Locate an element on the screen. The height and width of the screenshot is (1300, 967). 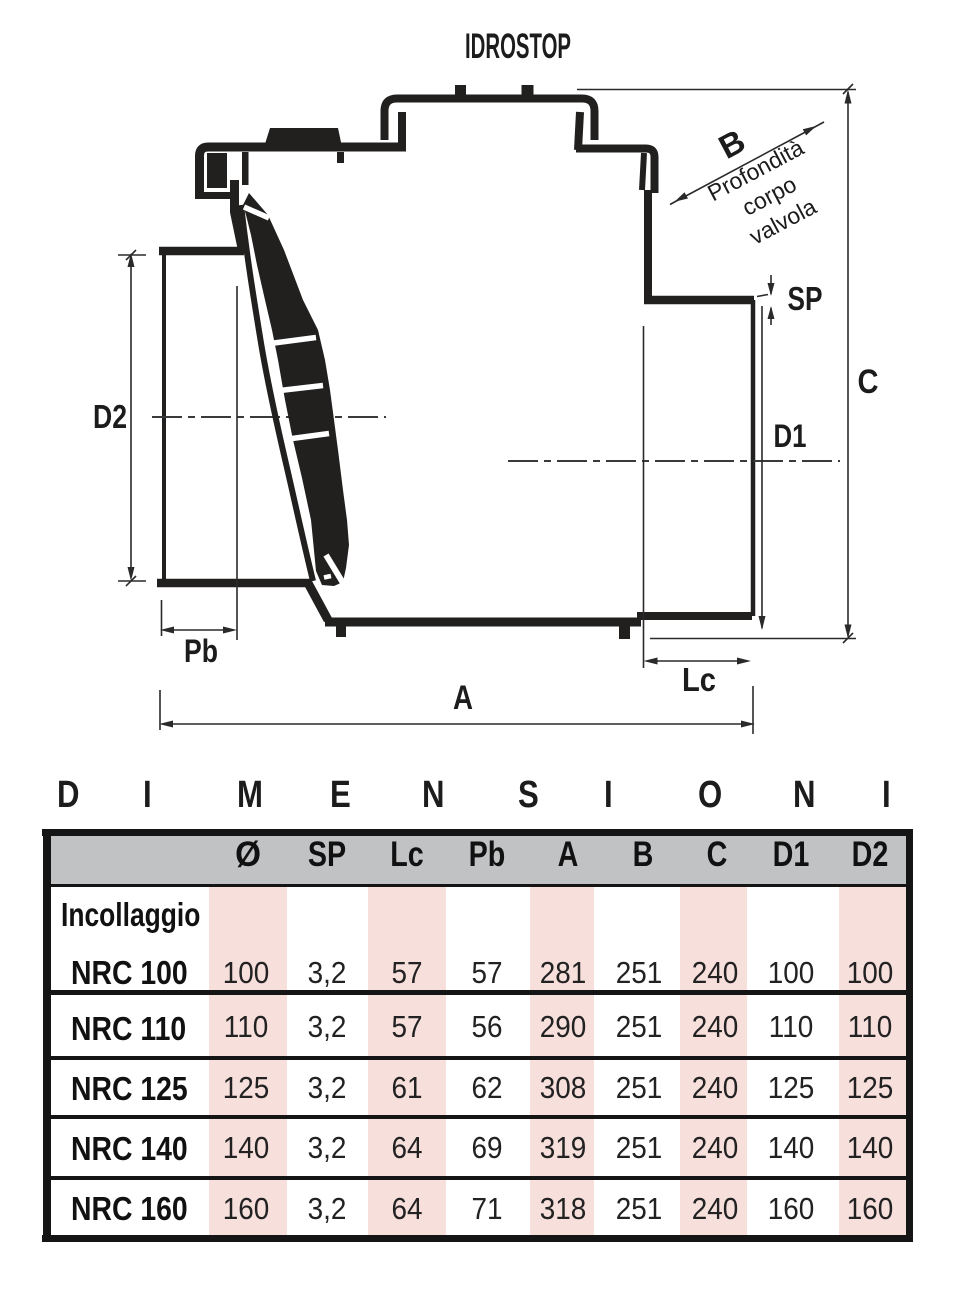
svg-text: B is located at coordinates (732, 144).